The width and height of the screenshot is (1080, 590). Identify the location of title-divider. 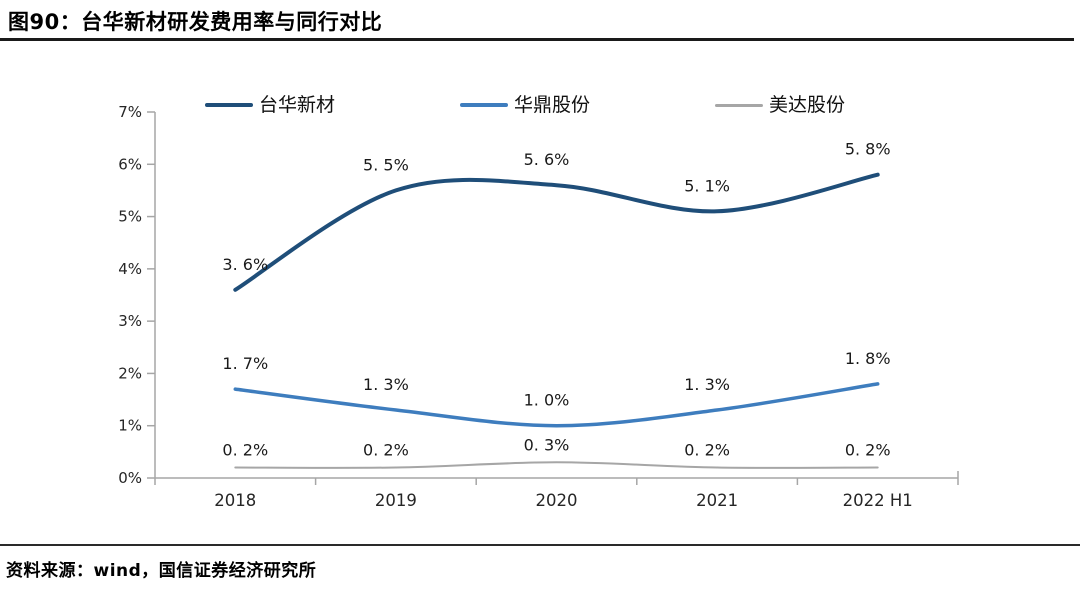
(537, 39).